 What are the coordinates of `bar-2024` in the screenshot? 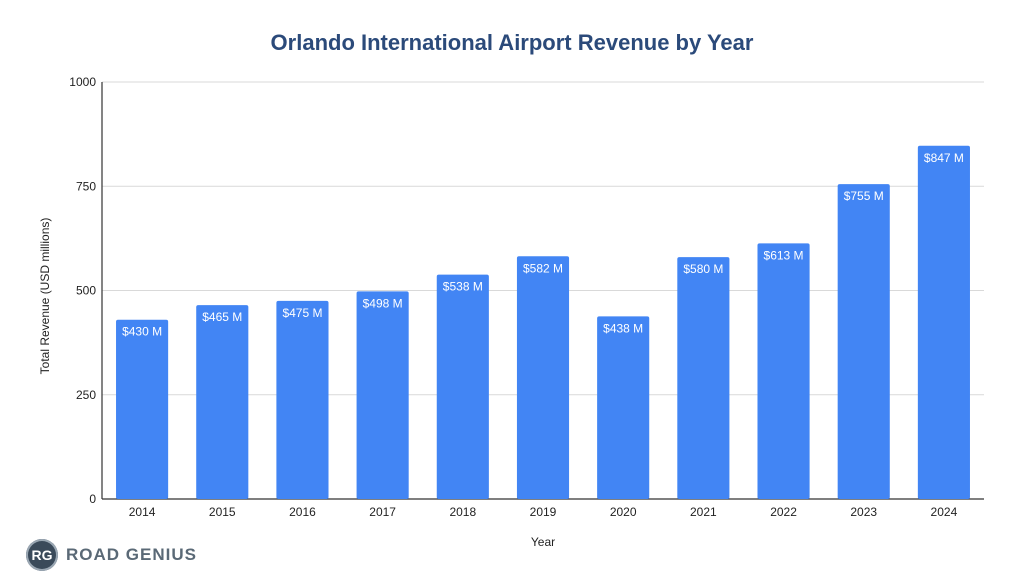 It's located at (943, 322).